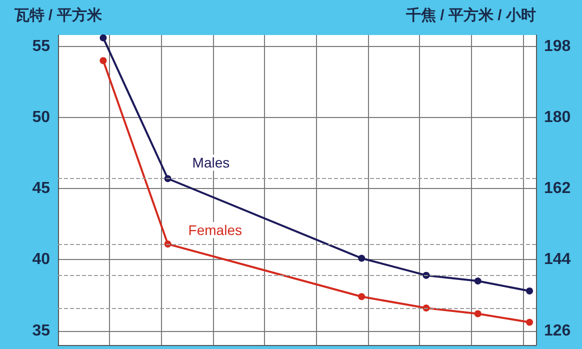 This screenshot has width=582, height=349. I want to click on y2-axis-title: 千焦 / 平方米 / 小时, so click(470, 15).